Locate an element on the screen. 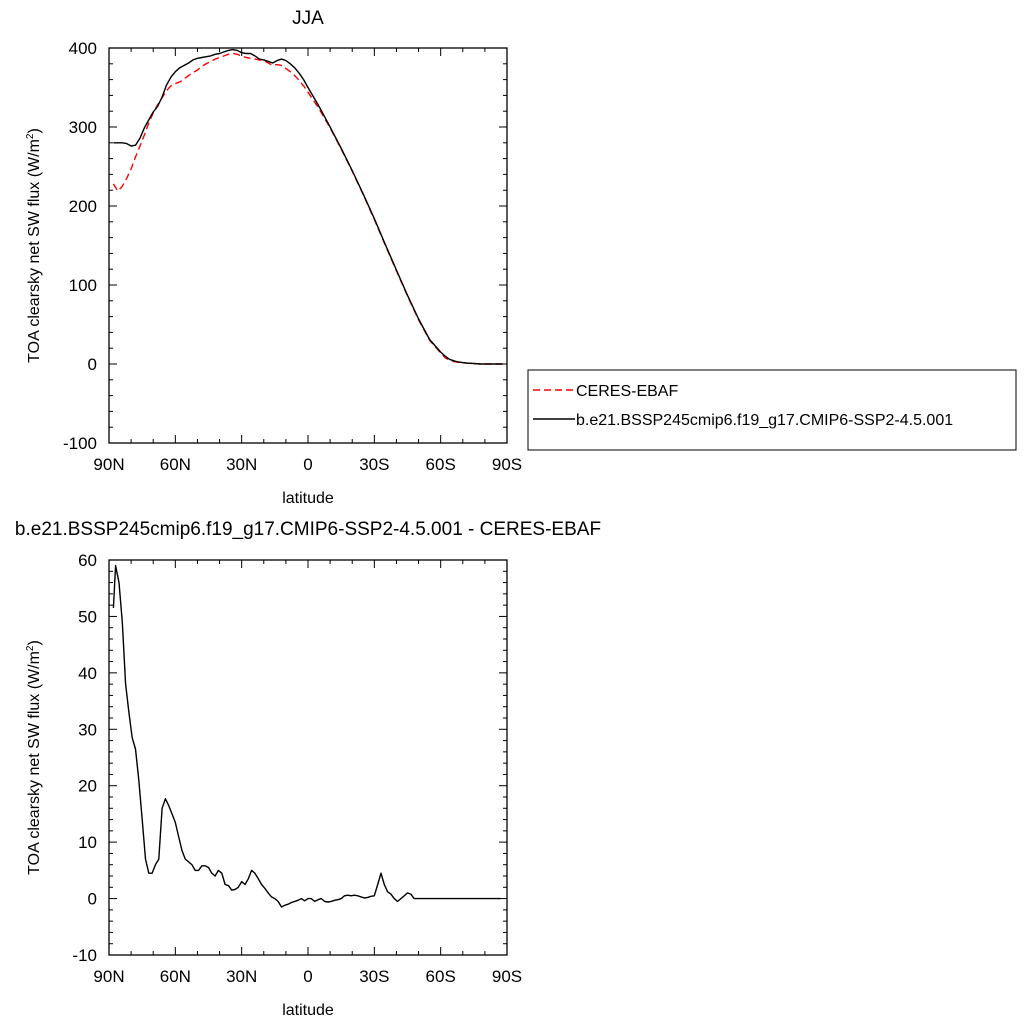  y-tick-label: 30 is located at coordinates (87, 729).